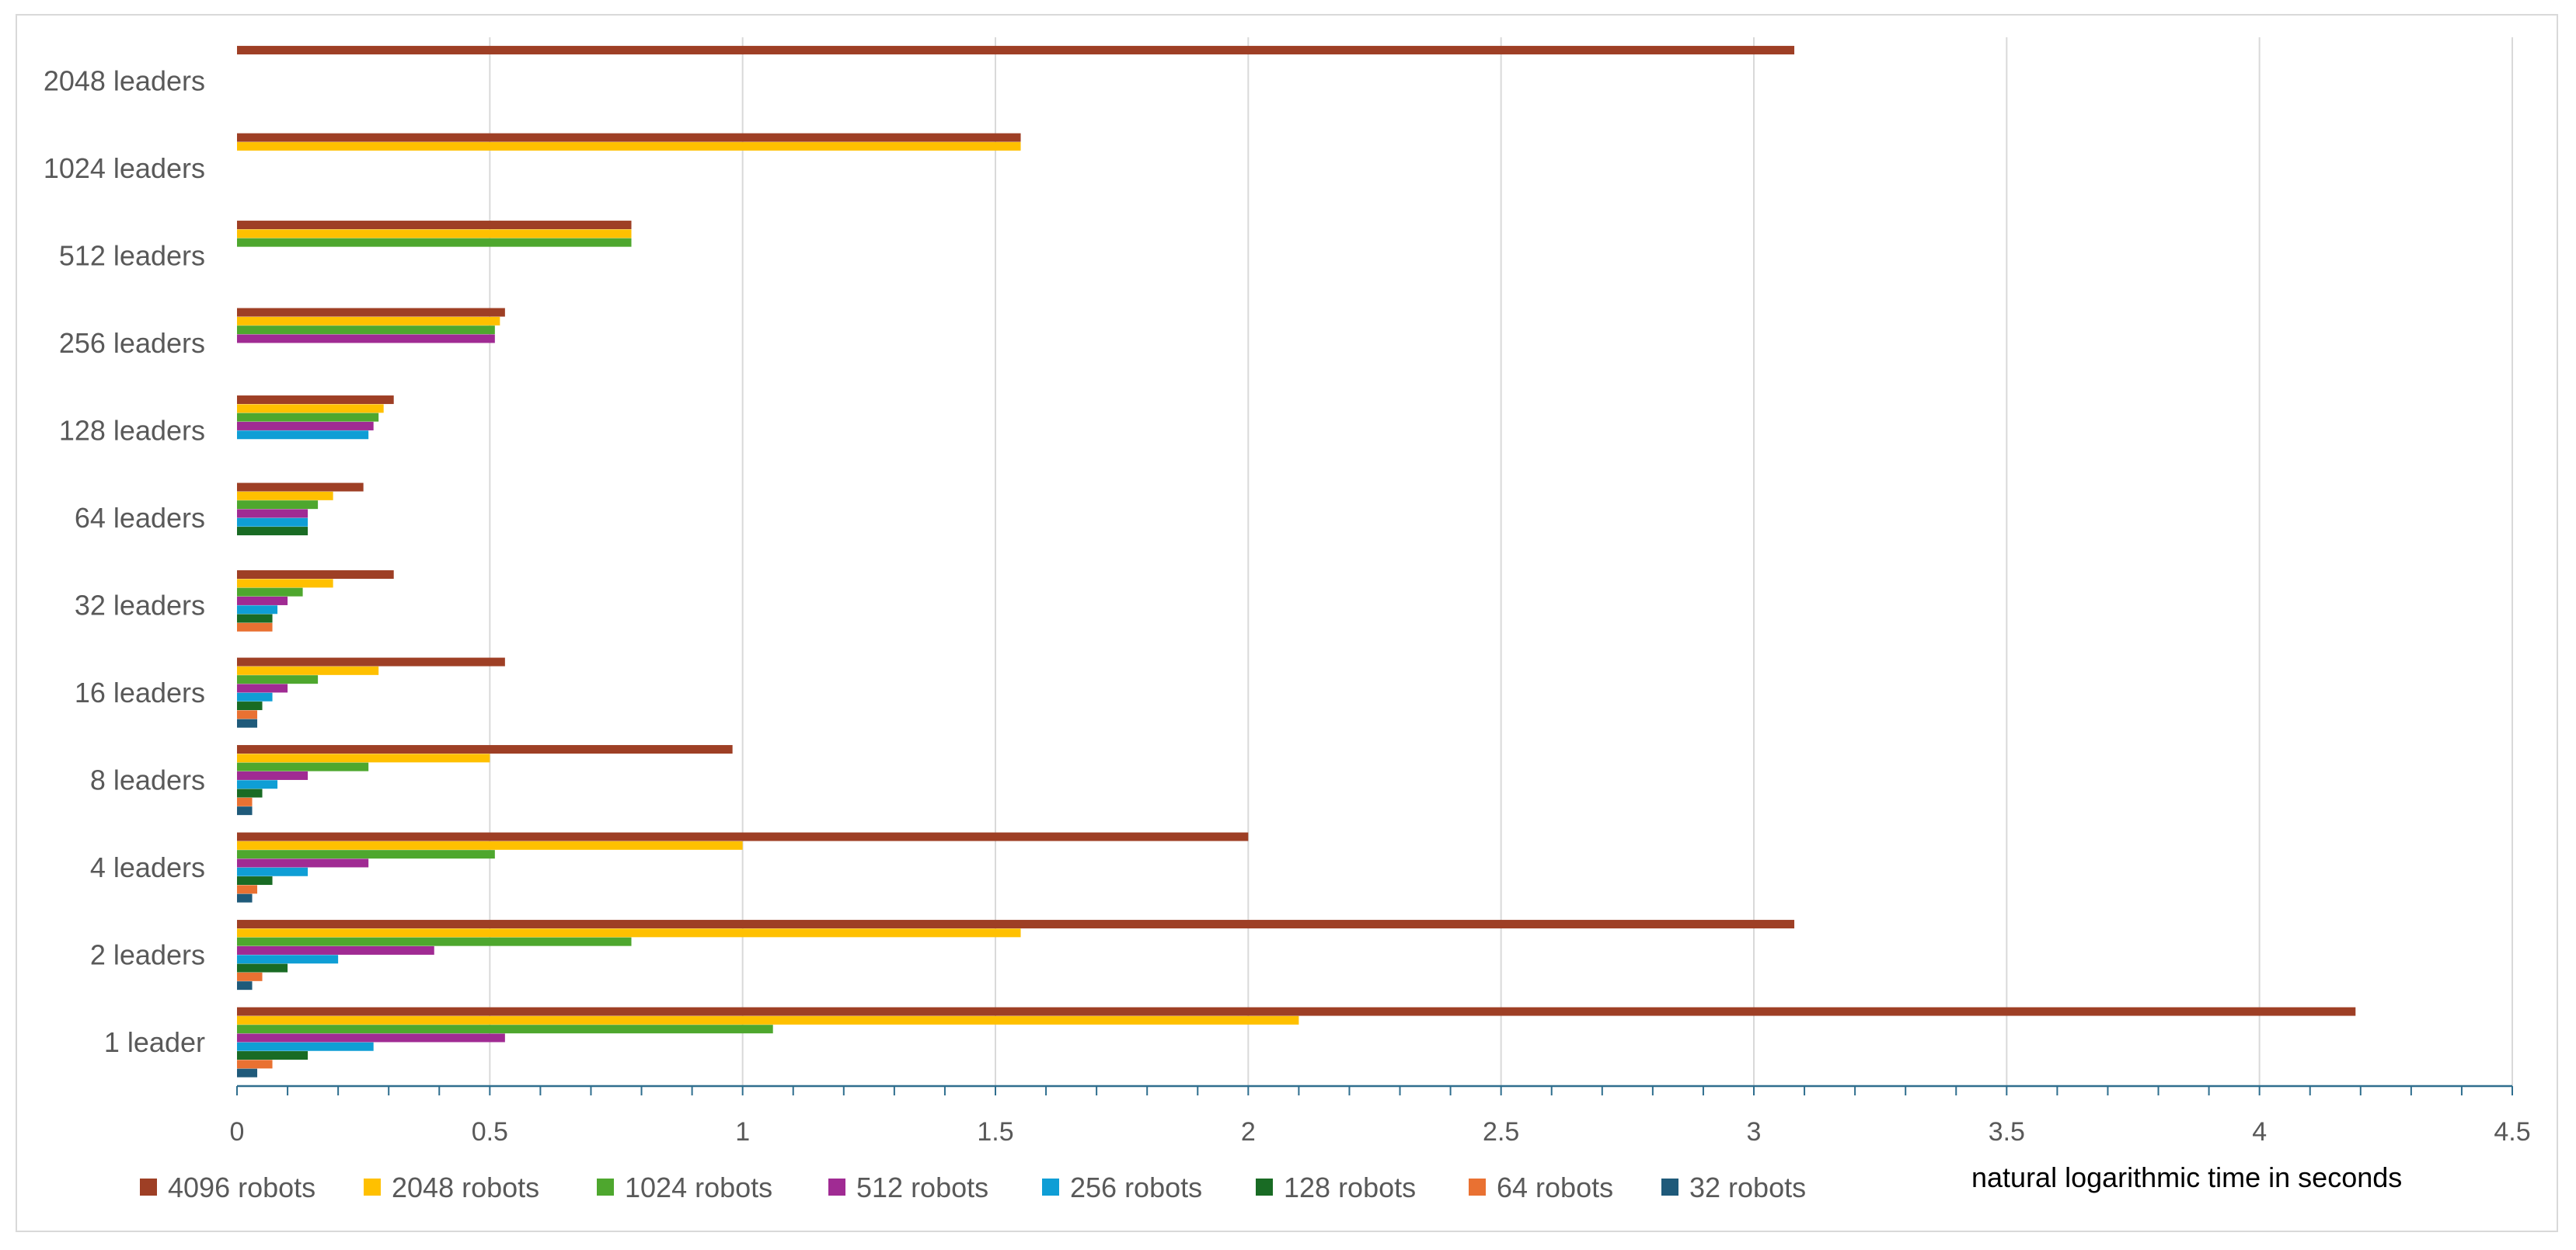  What do you see at coordinates (1501, 1132) in the screenshot?
I see `x-tick-label: 2.5` at bounding box center [1501, 1132].